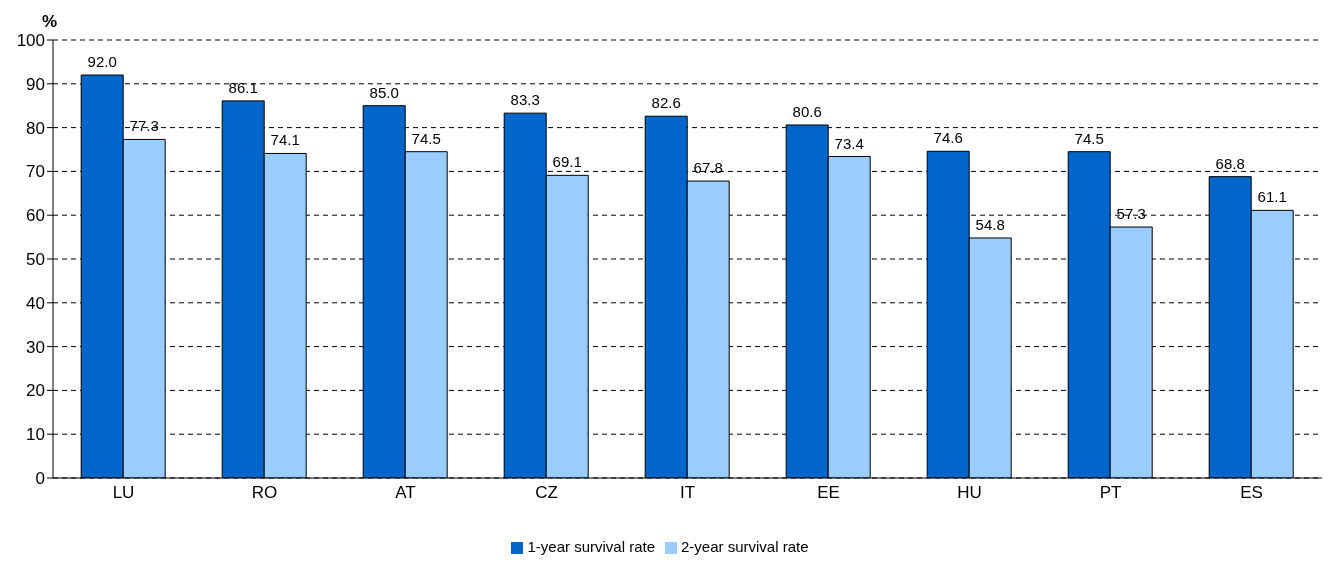 This screenshot has width=1330, height=573. Describe the element at coordinates (807, 111) in the screenshot. I see `data-label: 80.6` at that location.